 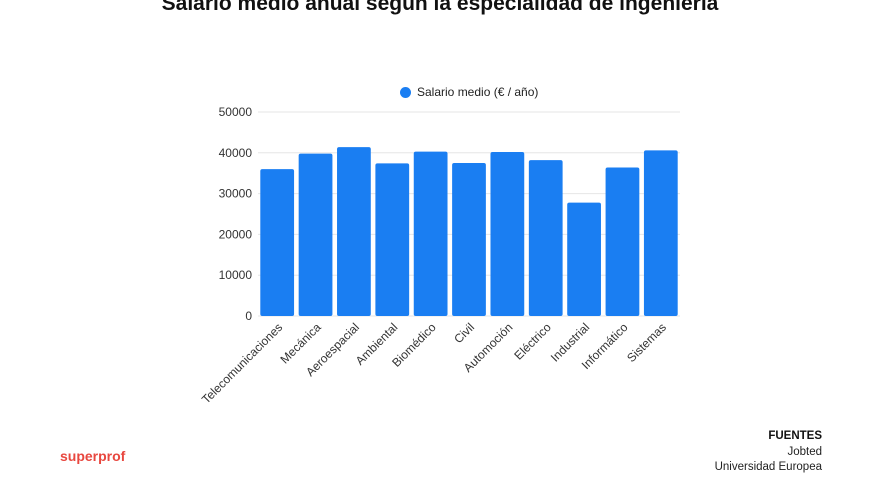 I want to click on y-tick-label: 50000, so click(x=236, y=112).